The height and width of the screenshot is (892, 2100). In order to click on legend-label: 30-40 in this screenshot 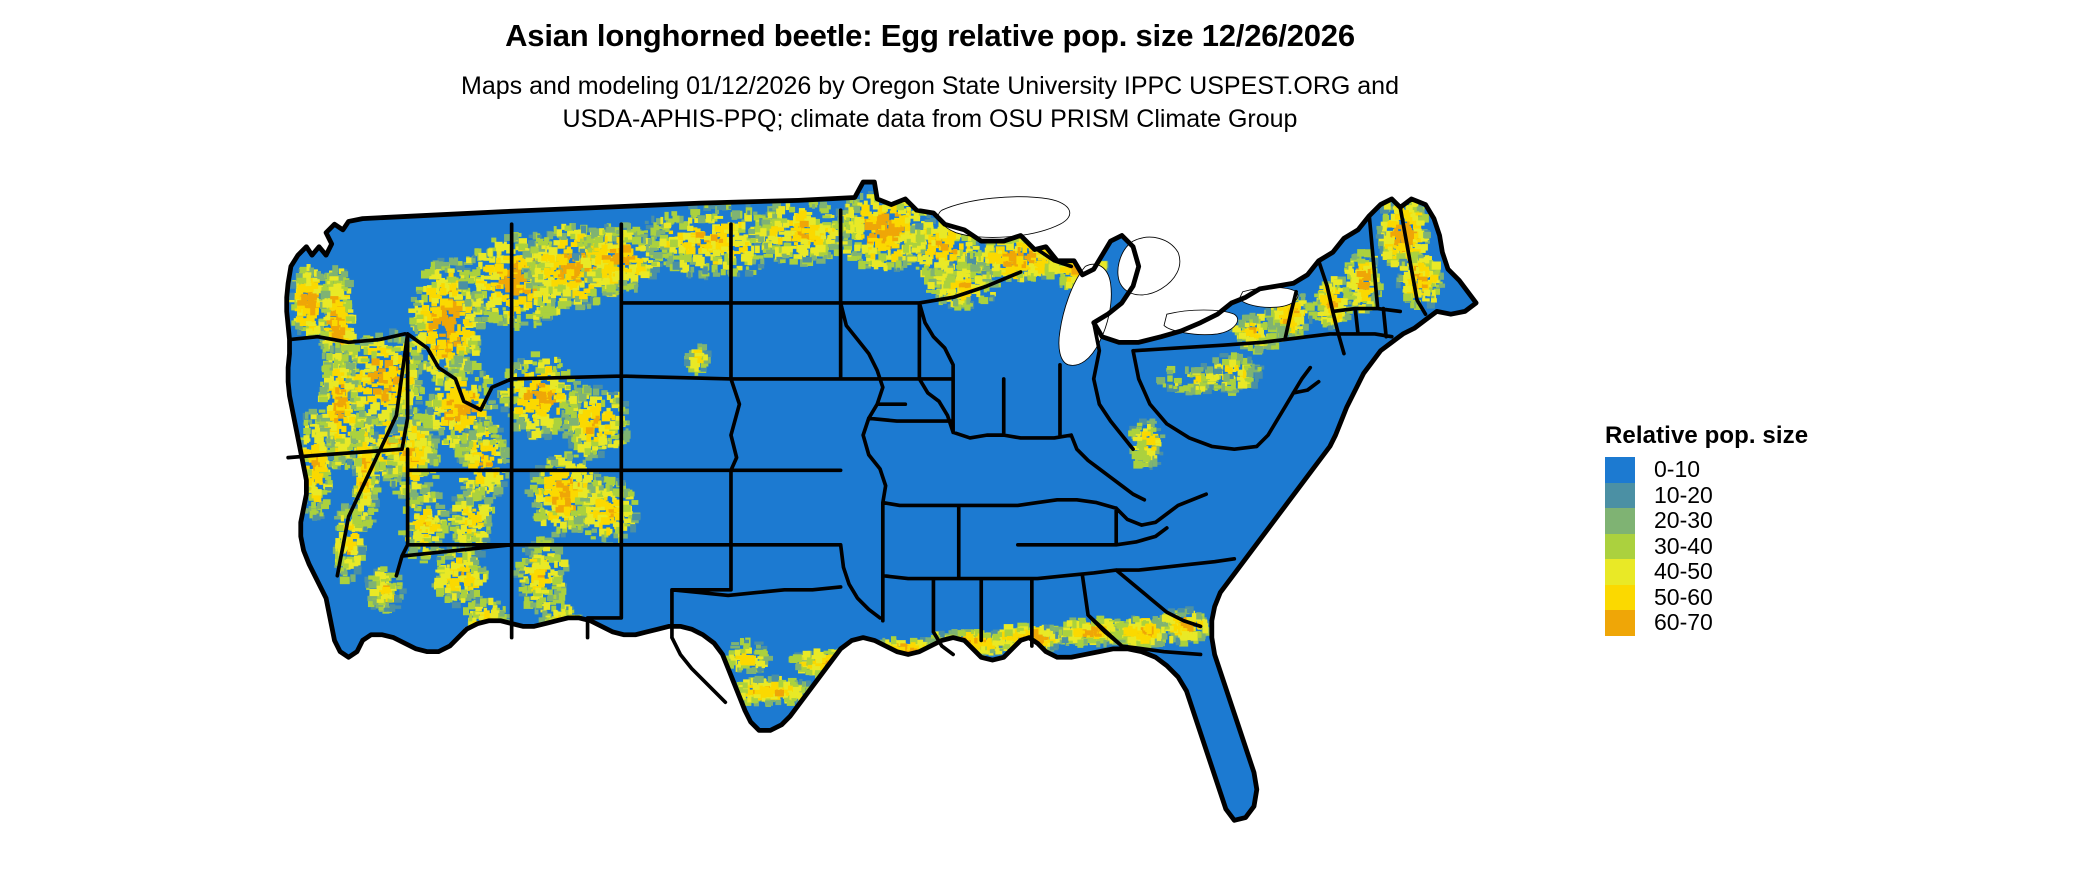, I will do `click(1683, 545)`.